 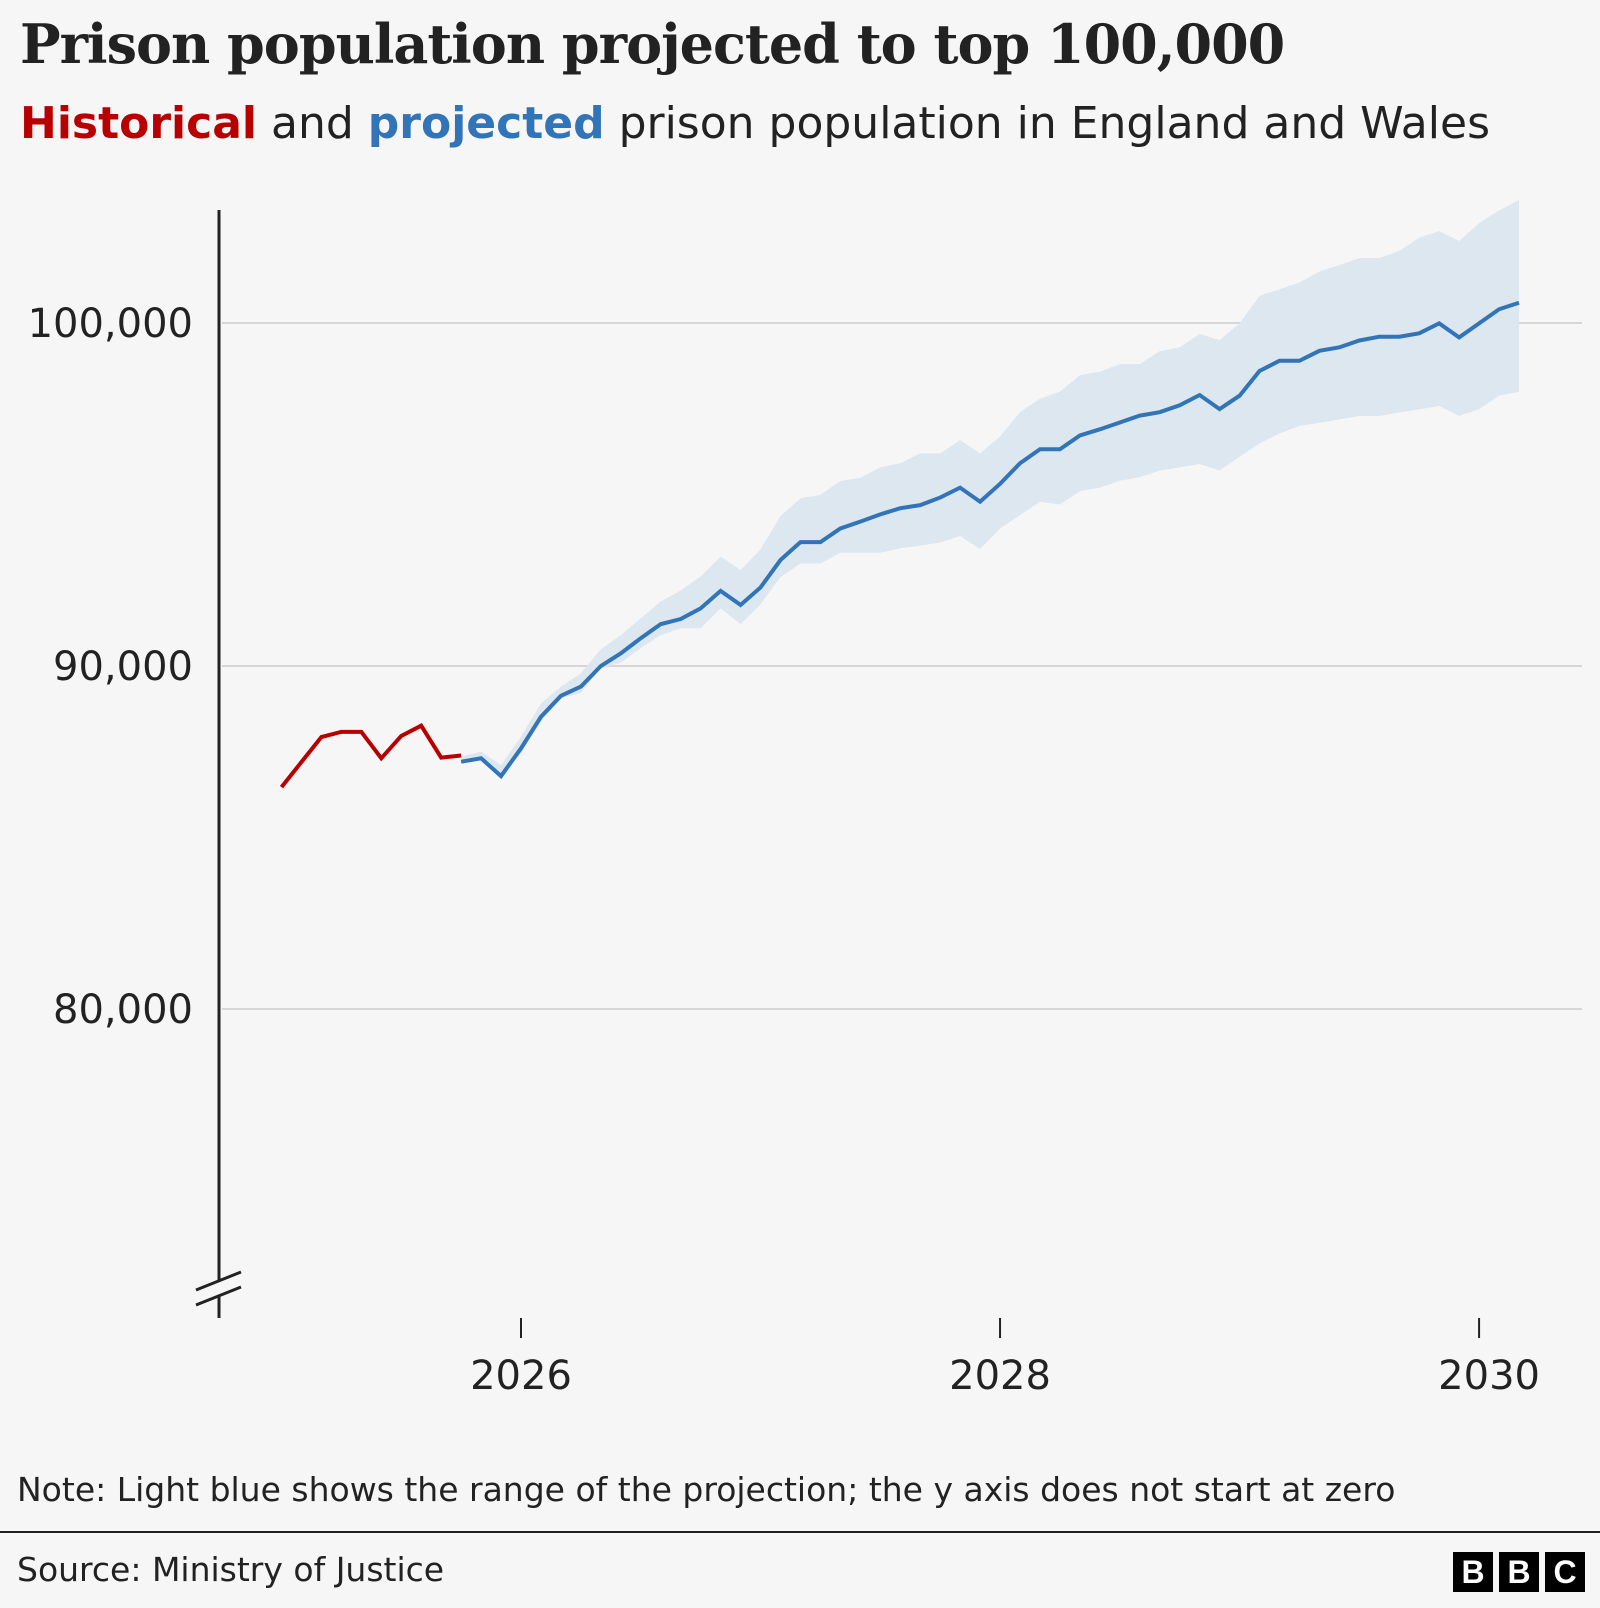 What do you see at coordinates (231, 1569) in the screenshot?
I see `source-text: Source: Ministry of Justice` at bounding box center [231, 1569].